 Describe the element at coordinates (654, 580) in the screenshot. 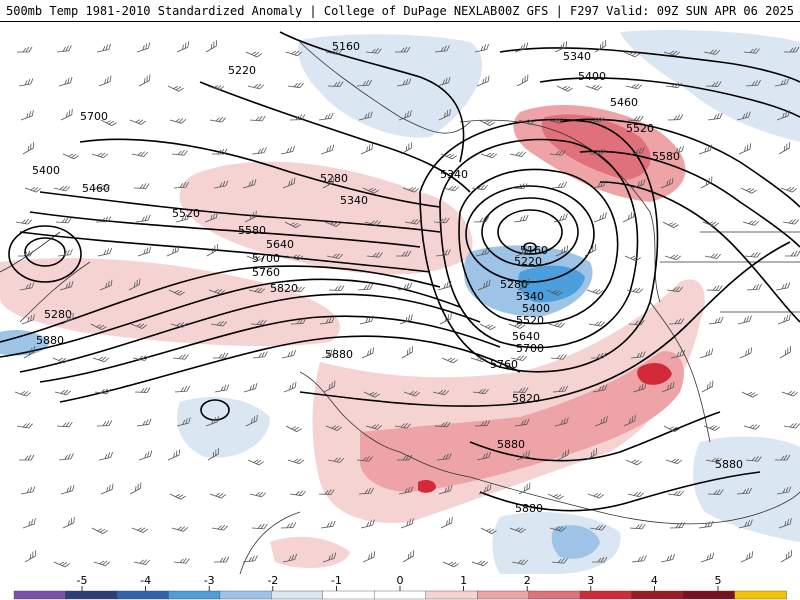

I see `legend-tick-label: 4` at that location.